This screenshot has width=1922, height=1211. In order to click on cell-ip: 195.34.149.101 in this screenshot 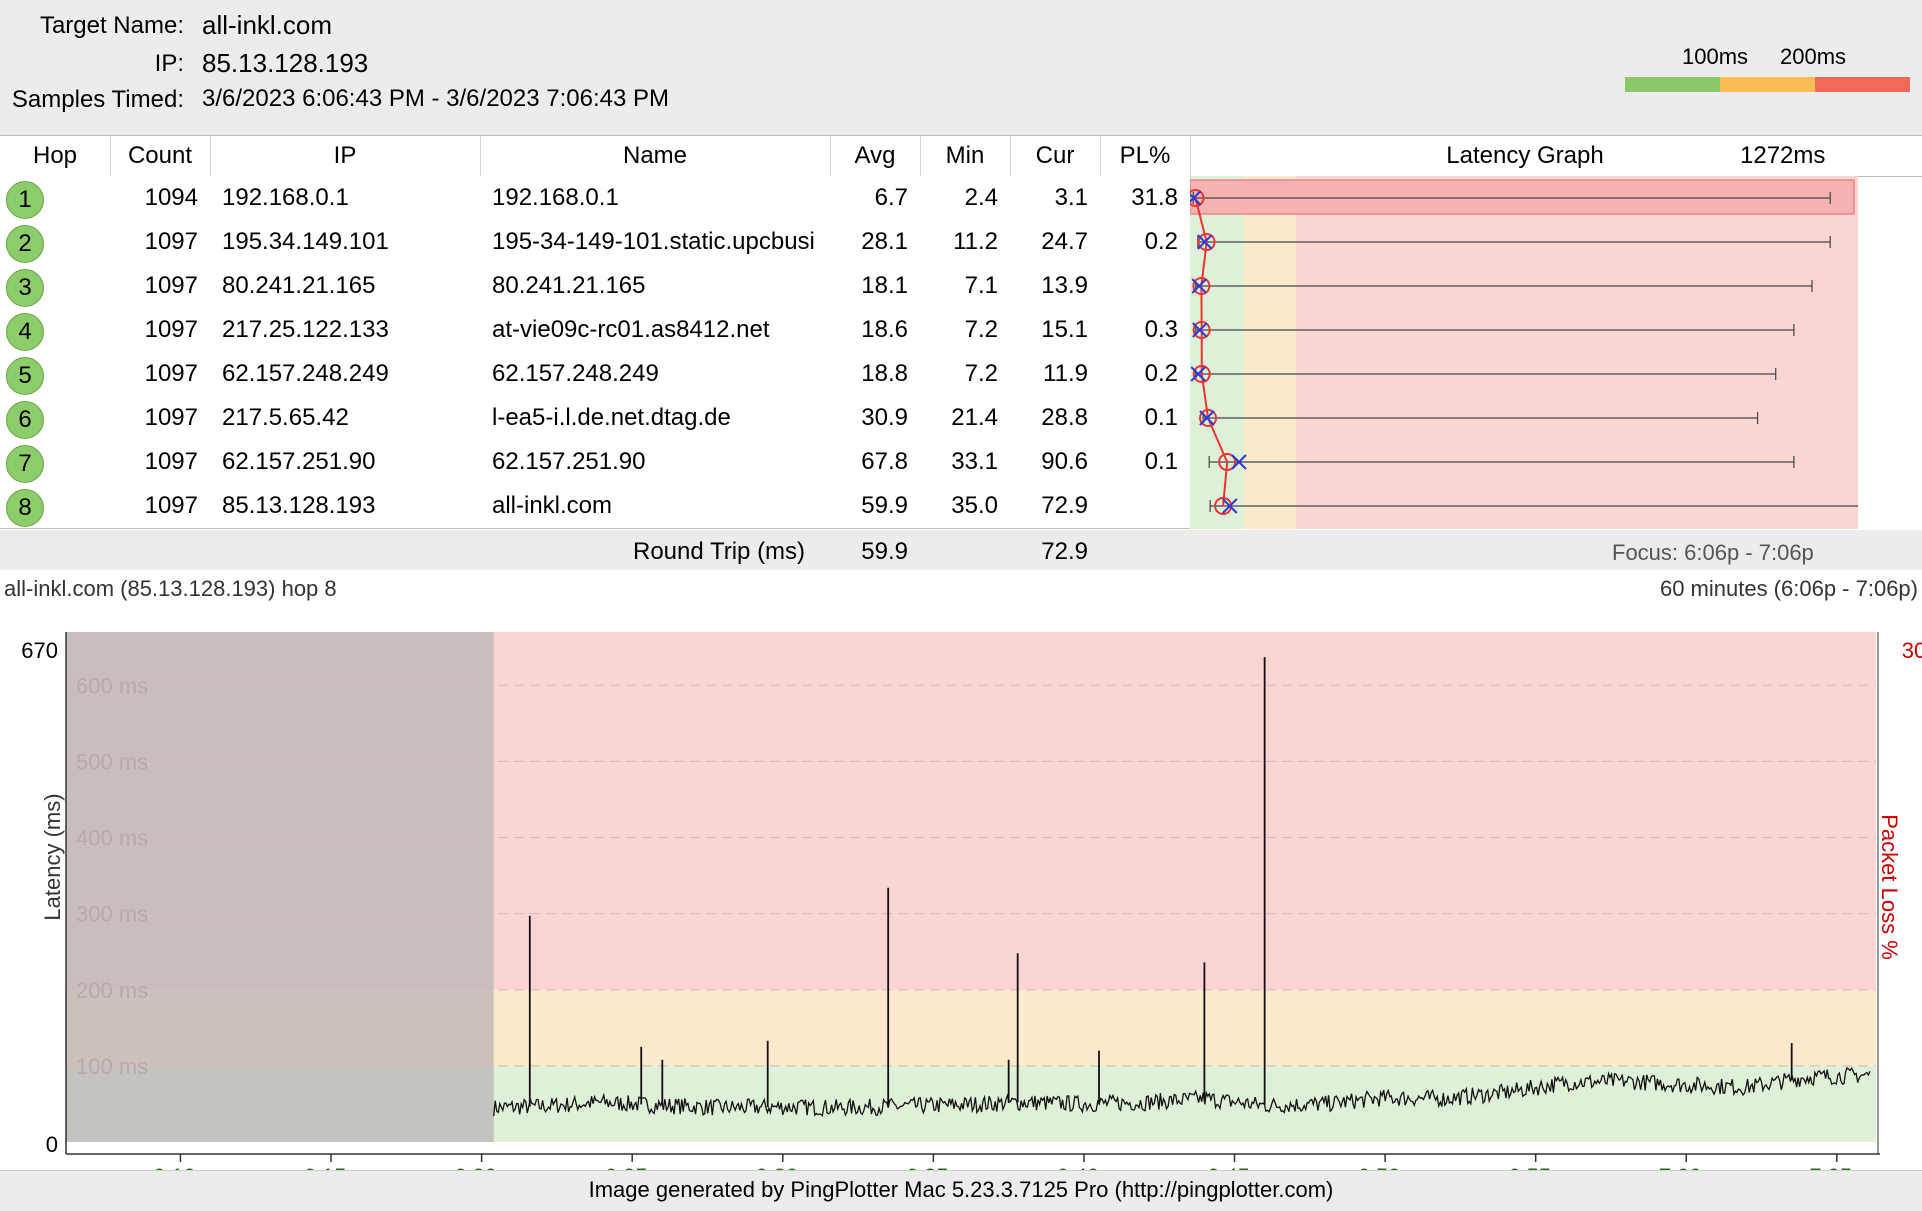, I will do `click(305, 241)`.